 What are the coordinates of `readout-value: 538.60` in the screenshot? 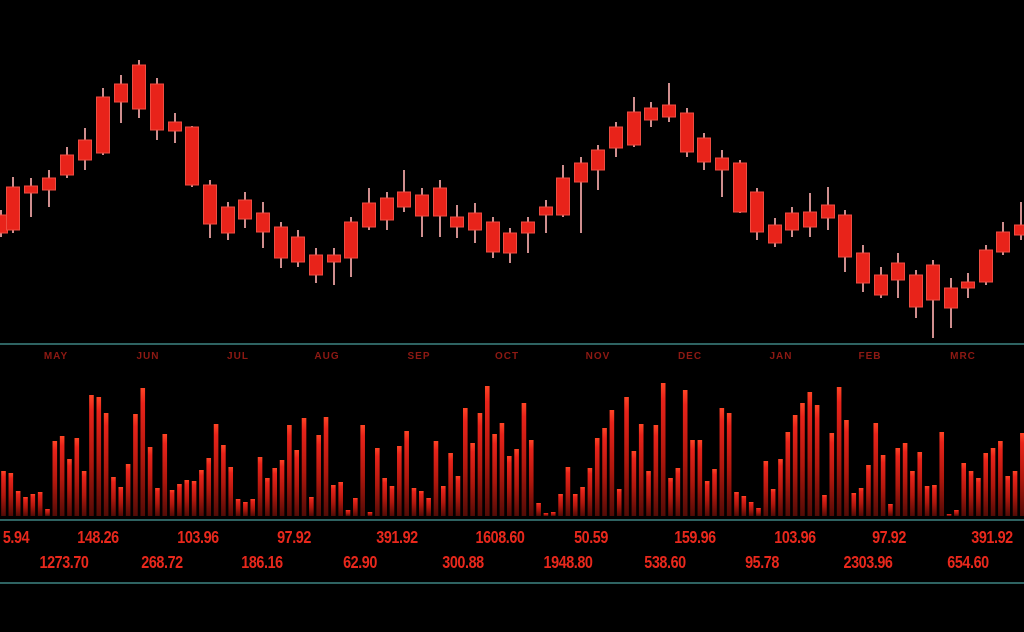 It's located at (665, 562).